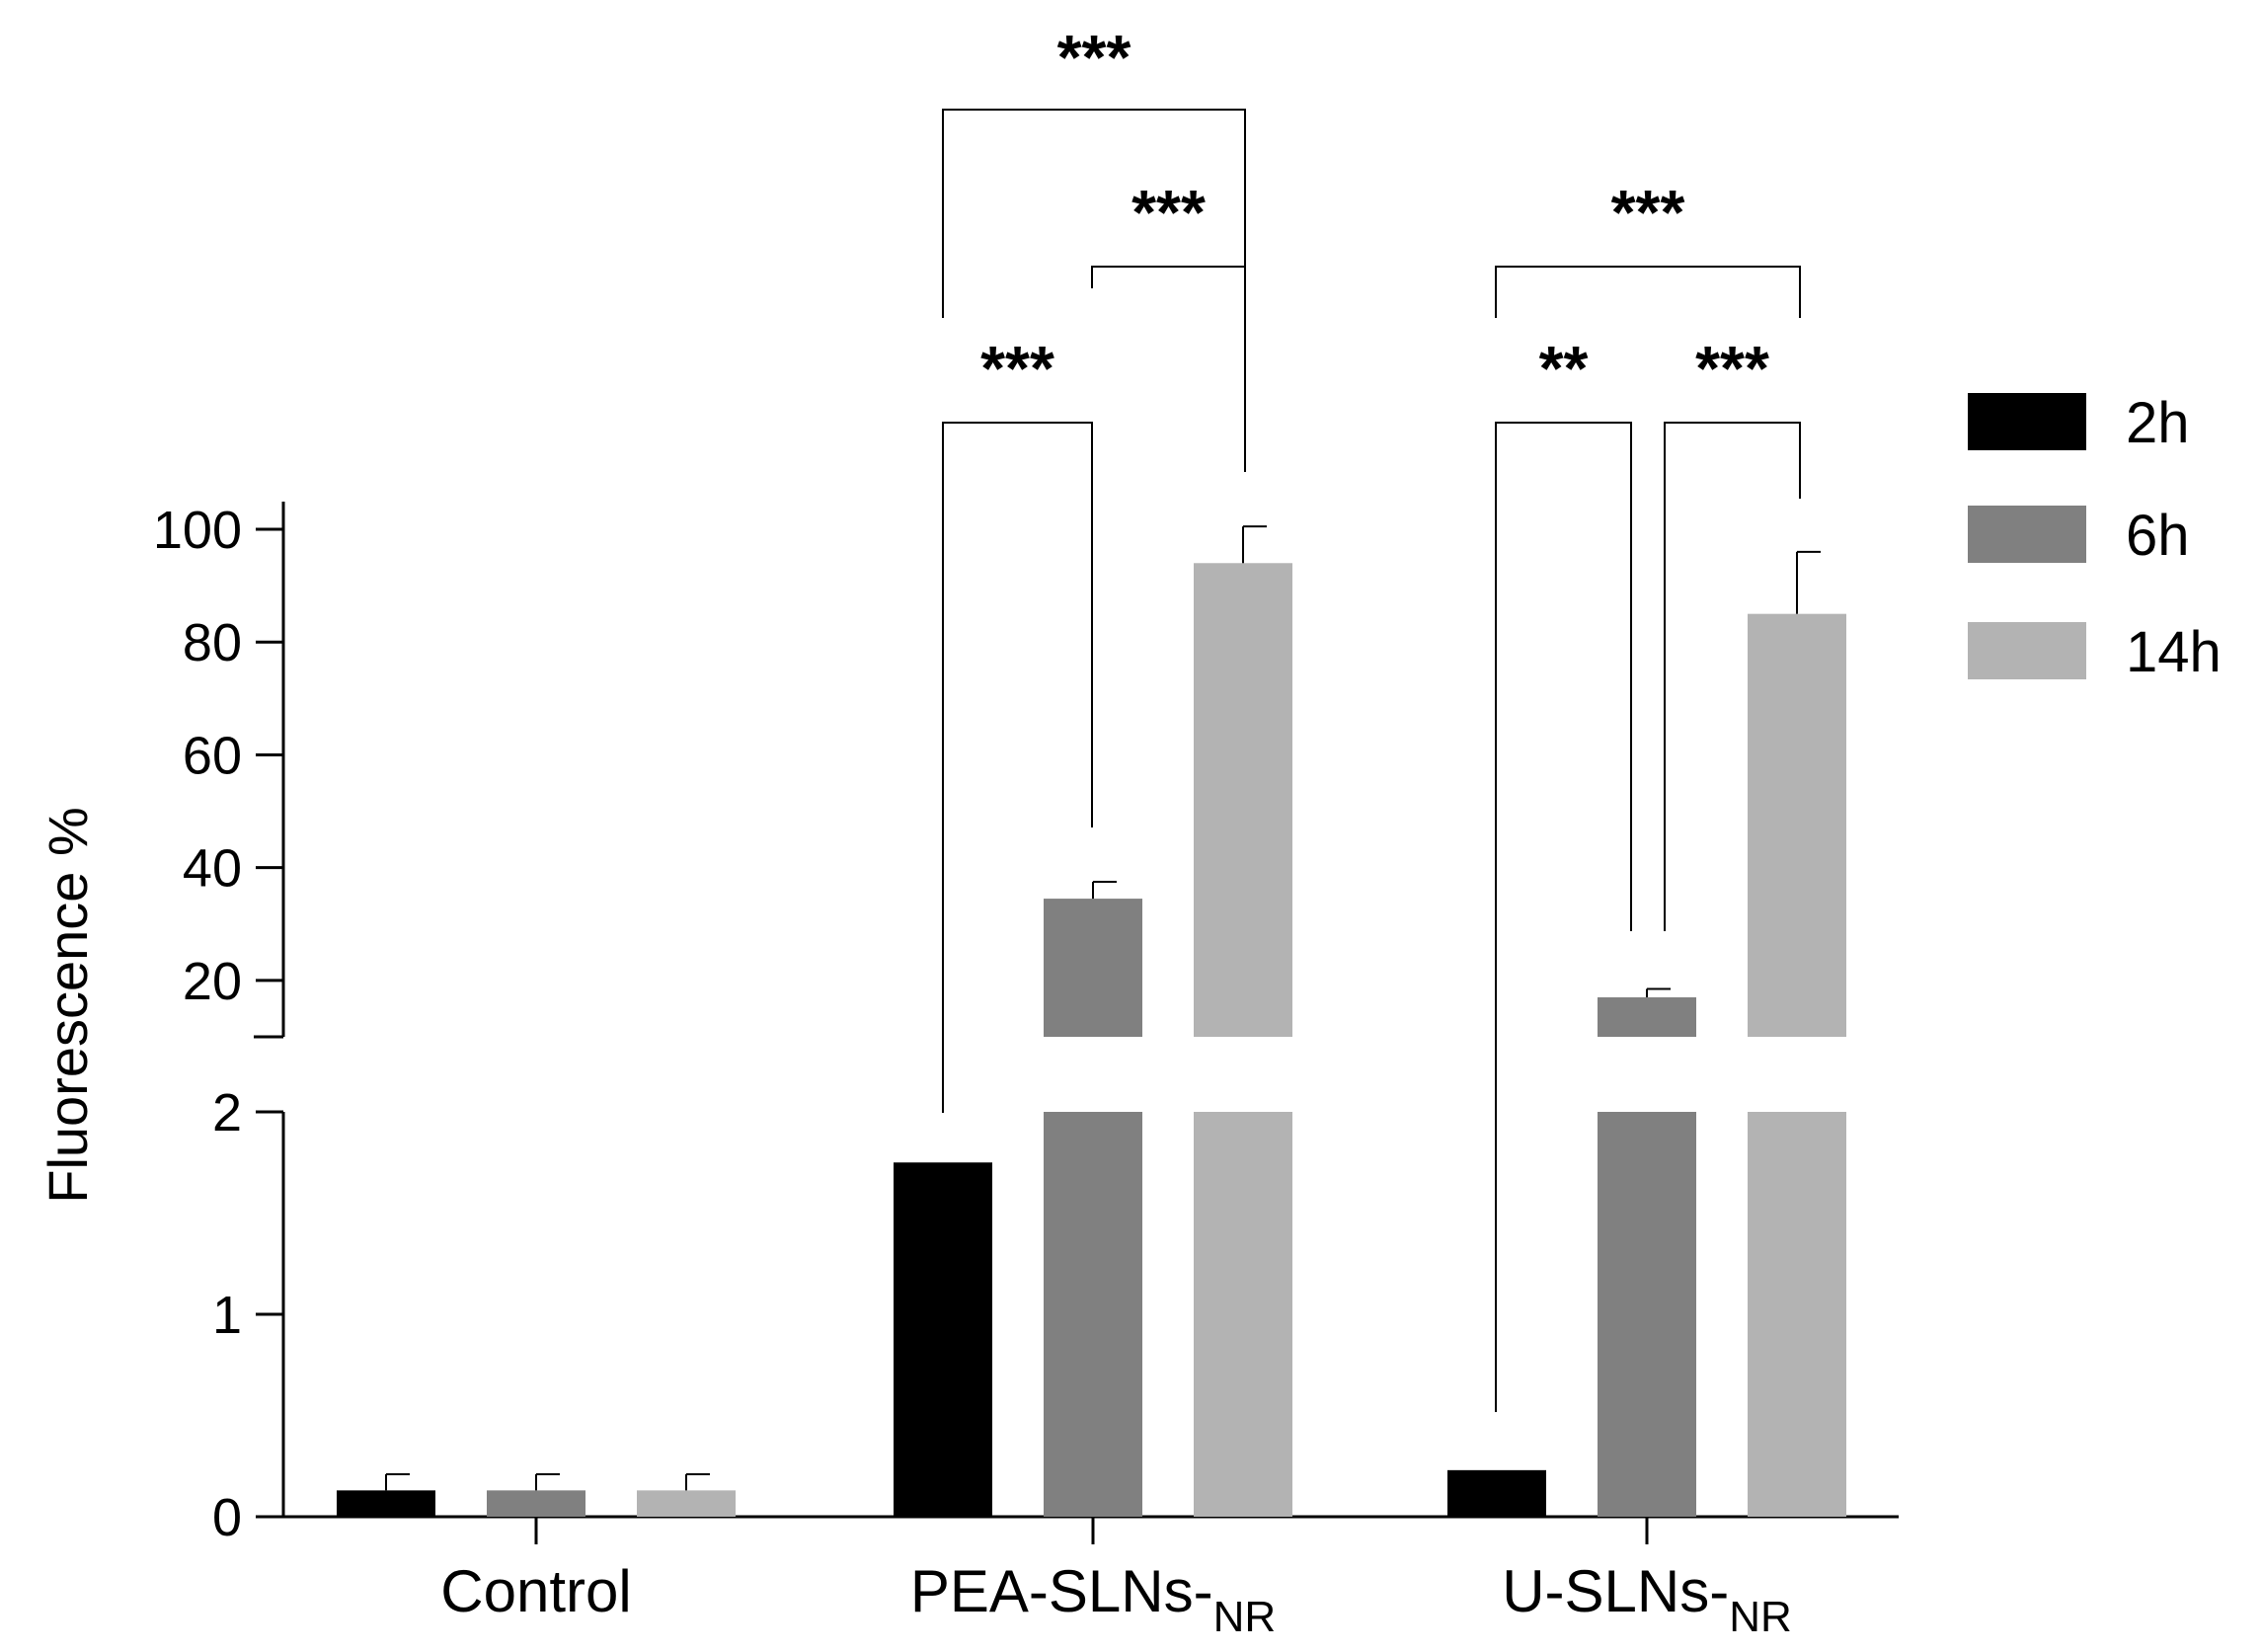 This screenshot has height=1652, width=2262. I want to click on y-axis-title: Fluorescence %, so click(68, 1005).